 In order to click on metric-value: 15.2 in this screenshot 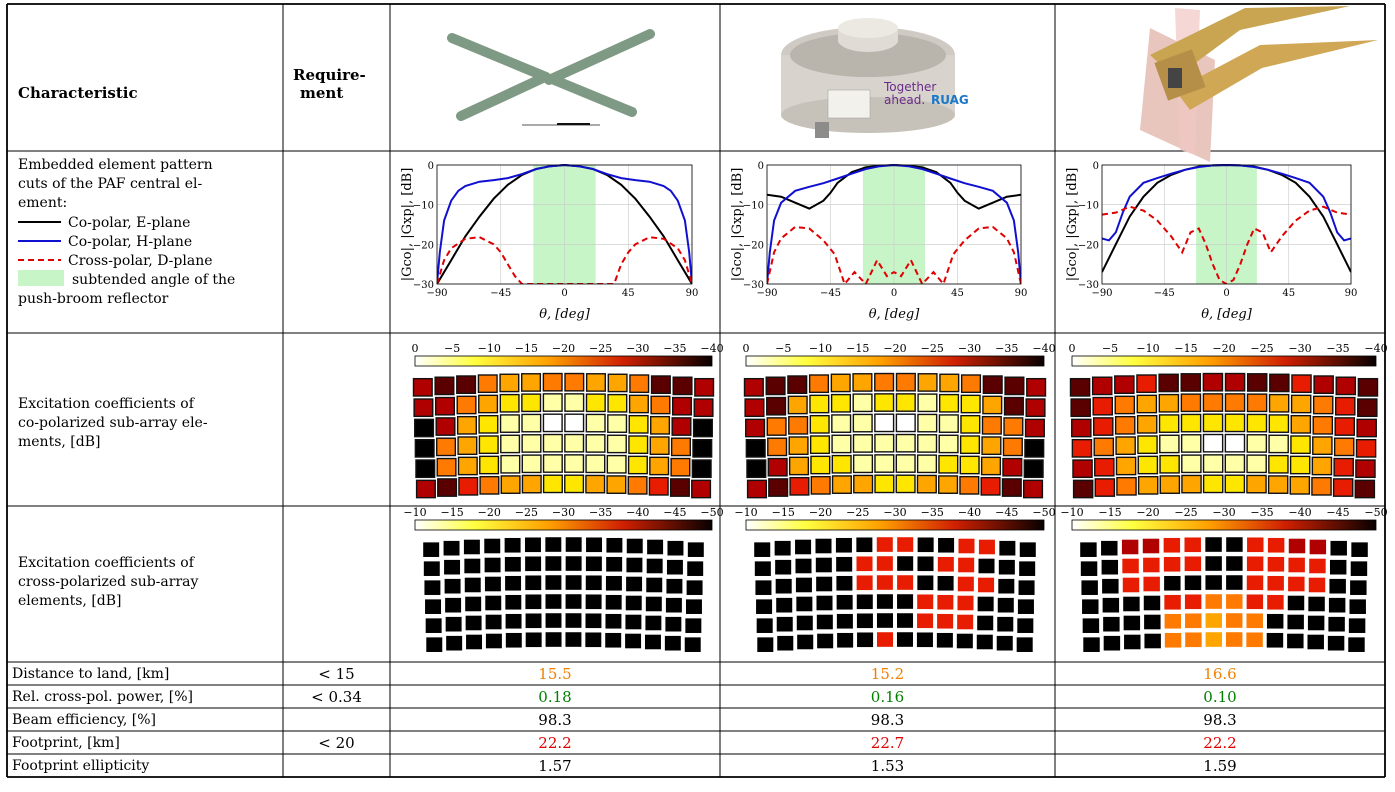, I will do `click(887, 674)`.